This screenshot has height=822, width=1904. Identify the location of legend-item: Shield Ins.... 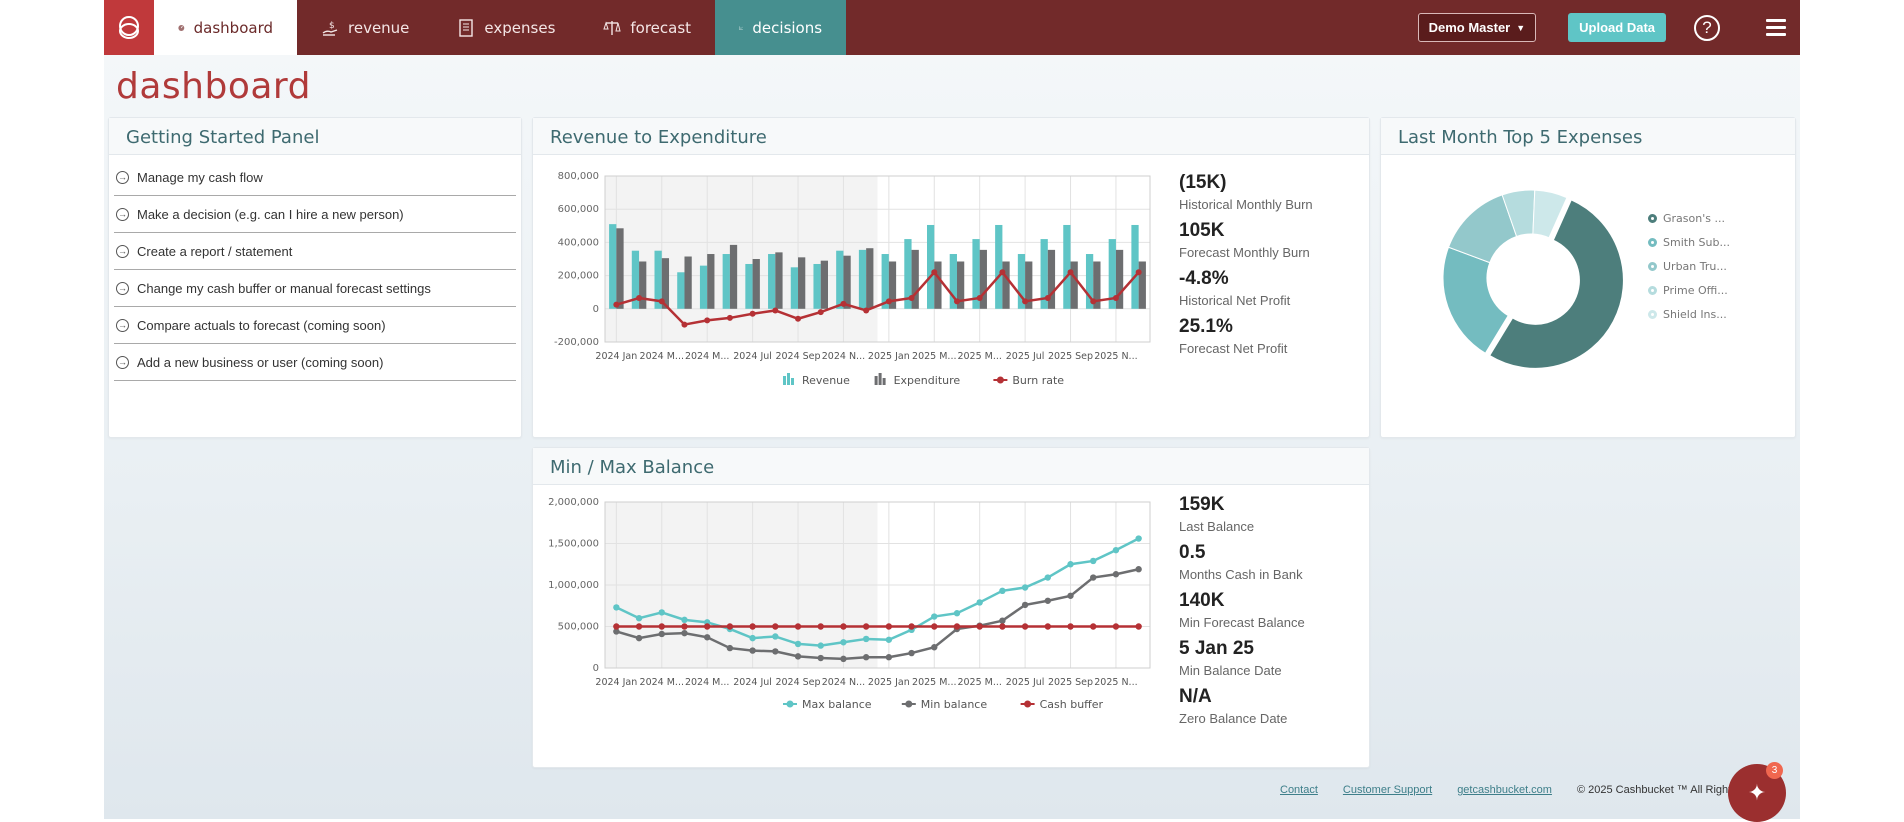
(1689, 314).